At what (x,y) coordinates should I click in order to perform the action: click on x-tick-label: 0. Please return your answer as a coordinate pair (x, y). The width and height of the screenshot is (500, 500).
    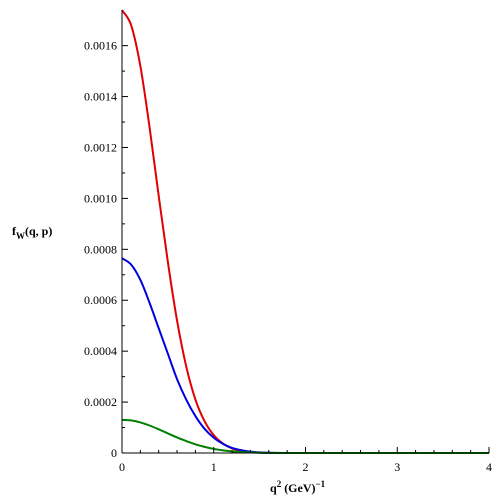
    Looking at the image, I should click on (122, 467).